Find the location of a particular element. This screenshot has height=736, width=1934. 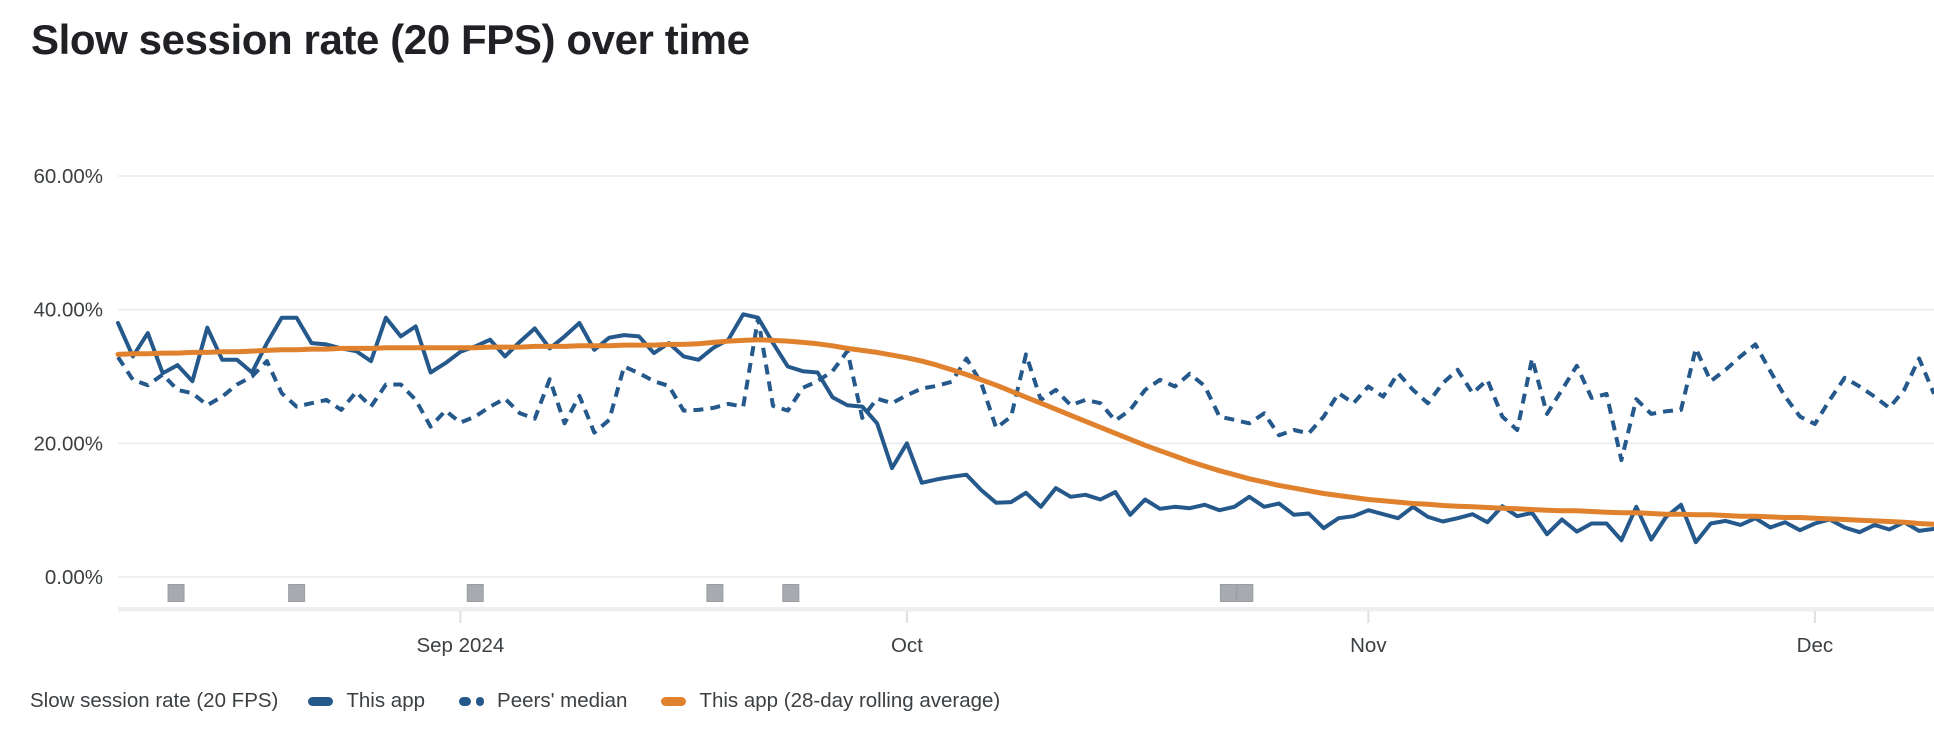

y-axis-tick-label: 20.00% is located at coordinates (68, 443).